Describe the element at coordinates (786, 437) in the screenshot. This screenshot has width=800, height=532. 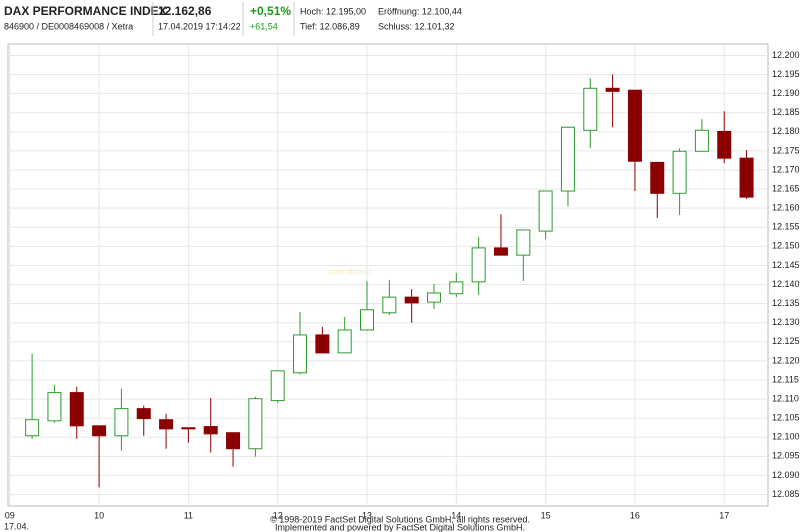
I see `y-tick-label: 12.100` at that location.